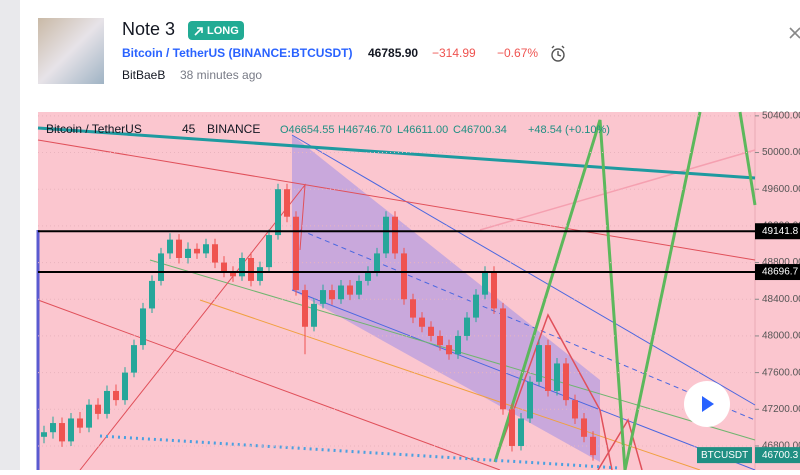 The height and width of the screenshot is (475, 800). What do you see at coordinates (781, 409) in the screenshot?
I see `y-tick-label: 47200.00` at bounding box center [781, 409].